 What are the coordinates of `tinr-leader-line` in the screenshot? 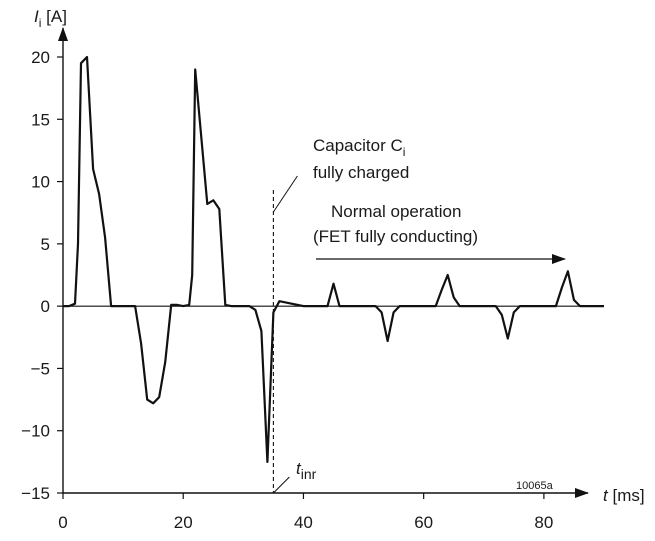 It's located at (281, 485).